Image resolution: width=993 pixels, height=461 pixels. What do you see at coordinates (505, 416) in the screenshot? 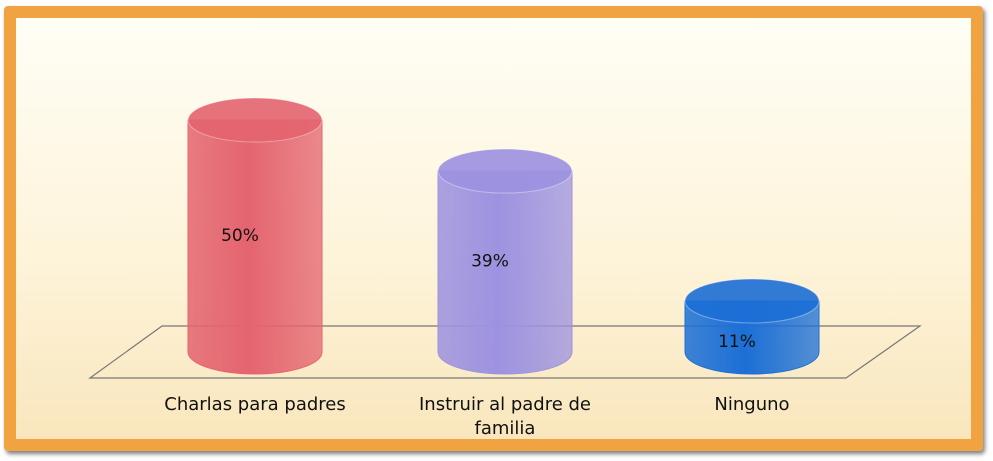
I see `category-label: Instruir al padre de familia` at bounding box center [505, 416].